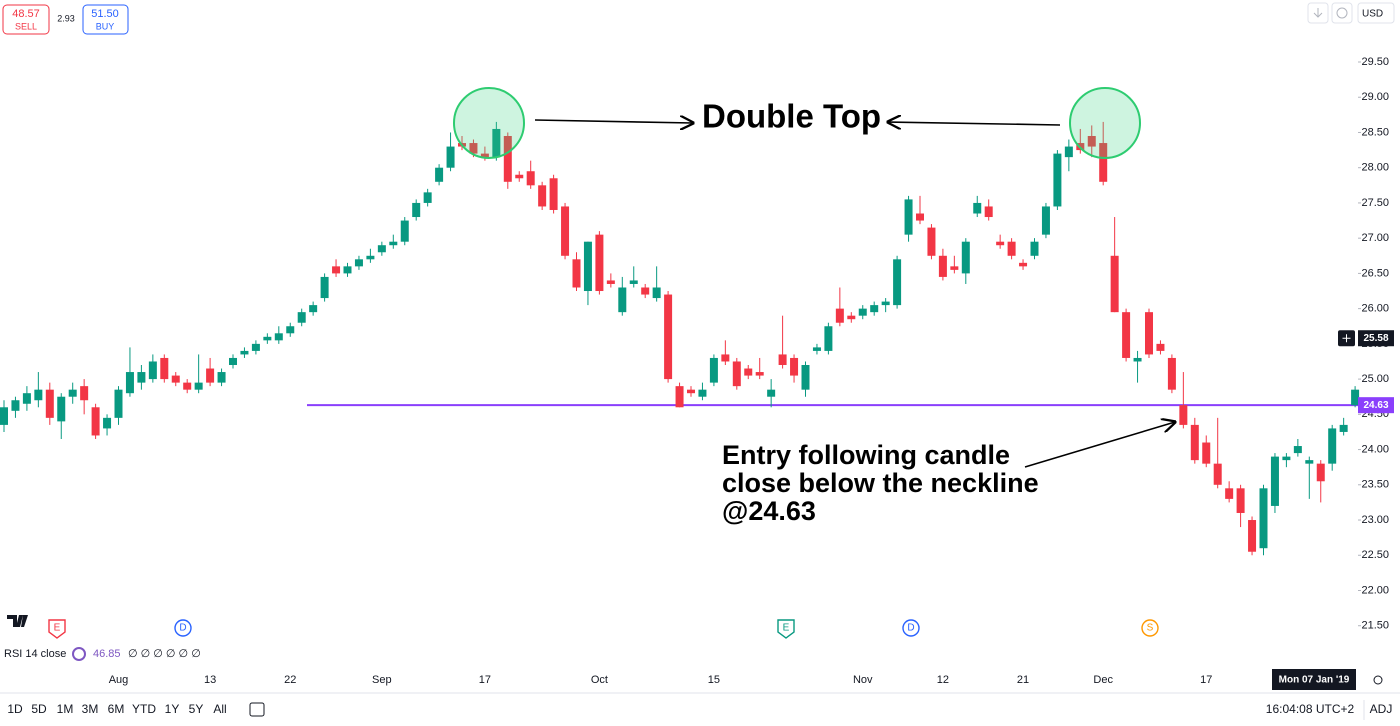 The width and height of the screenshot is (1400, 726). Describe the element at coordinates (1375, 238) in the screenshot. I see `y-tick-label: 27.00` at that location.